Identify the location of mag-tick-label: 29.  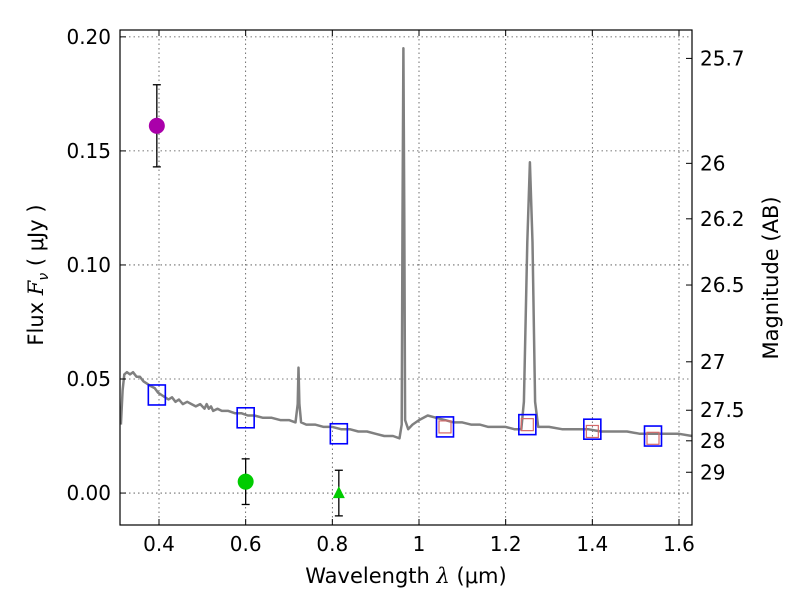
(712, 472).